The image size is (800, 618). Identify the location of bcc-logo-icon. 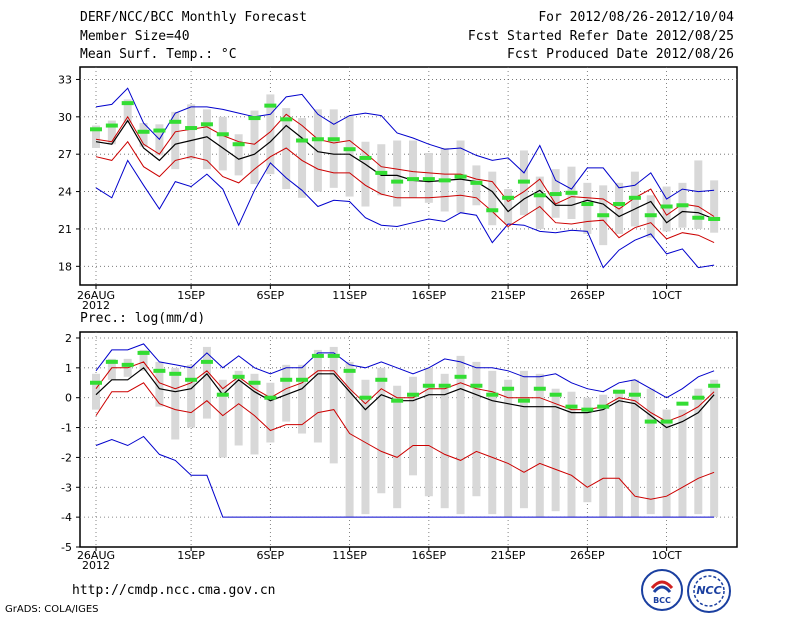
(662, 590).